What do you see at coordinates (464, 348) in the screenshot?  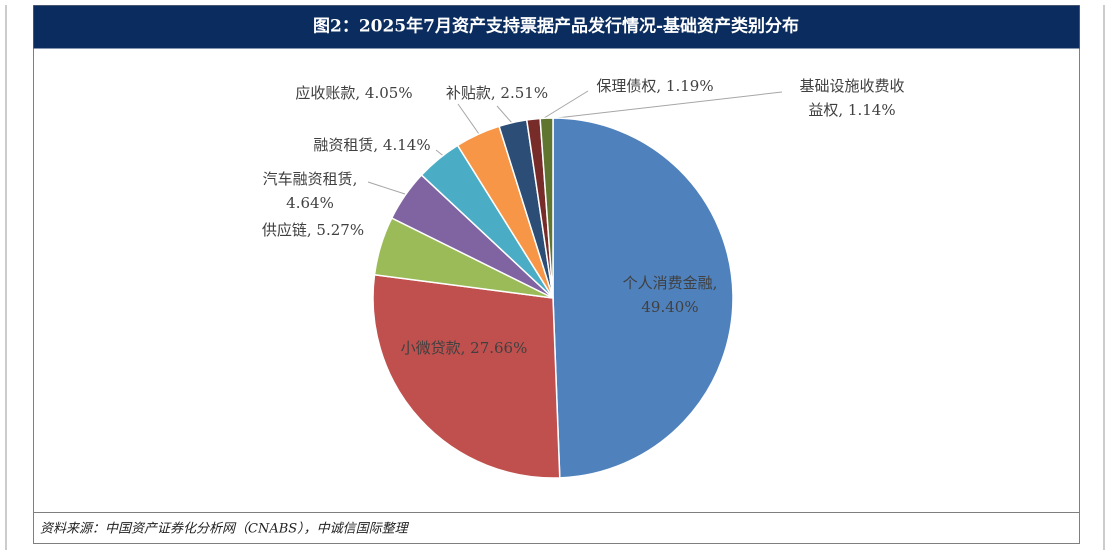 I see `data-label: 小微贷款, 27.66%` at bounding box center [464, 348].